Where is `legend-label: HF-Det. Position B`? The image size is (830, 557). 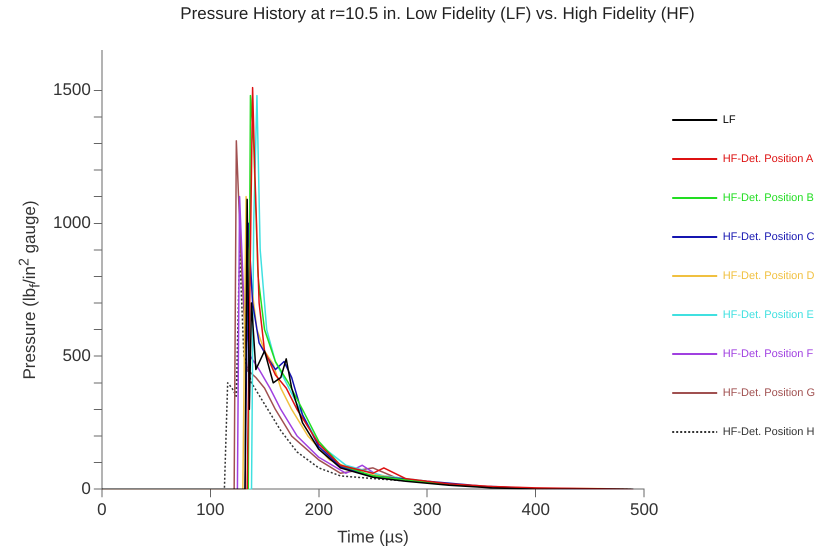 legend-label: HF-Det. Position B is located at coordinates (768, 198).